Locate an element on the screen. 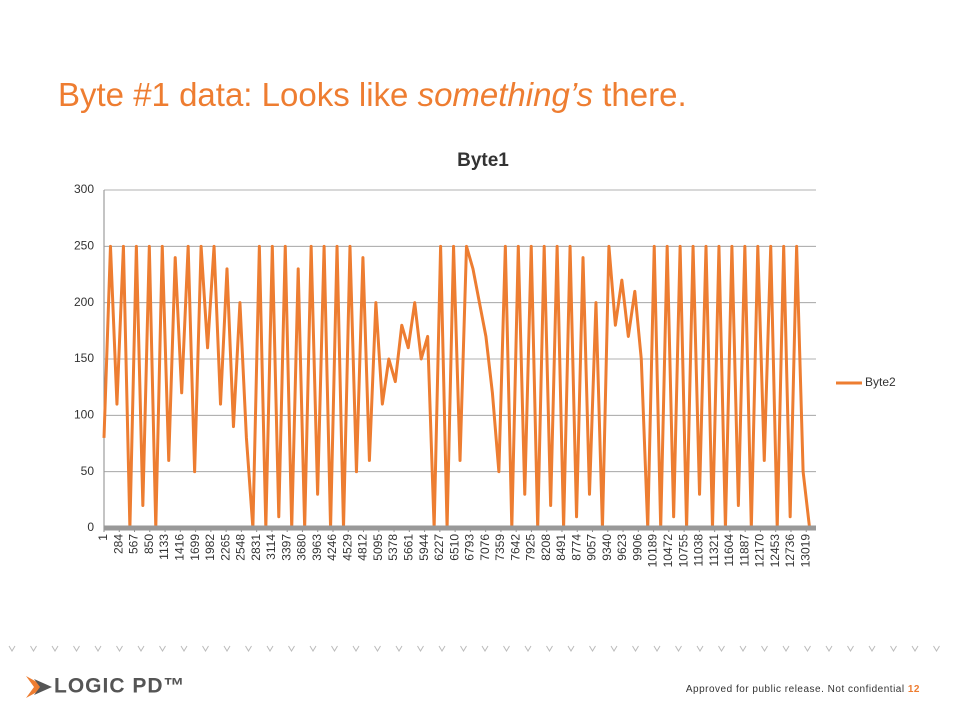  x-tick-label: 6793 is located at coordinates (470, 547).